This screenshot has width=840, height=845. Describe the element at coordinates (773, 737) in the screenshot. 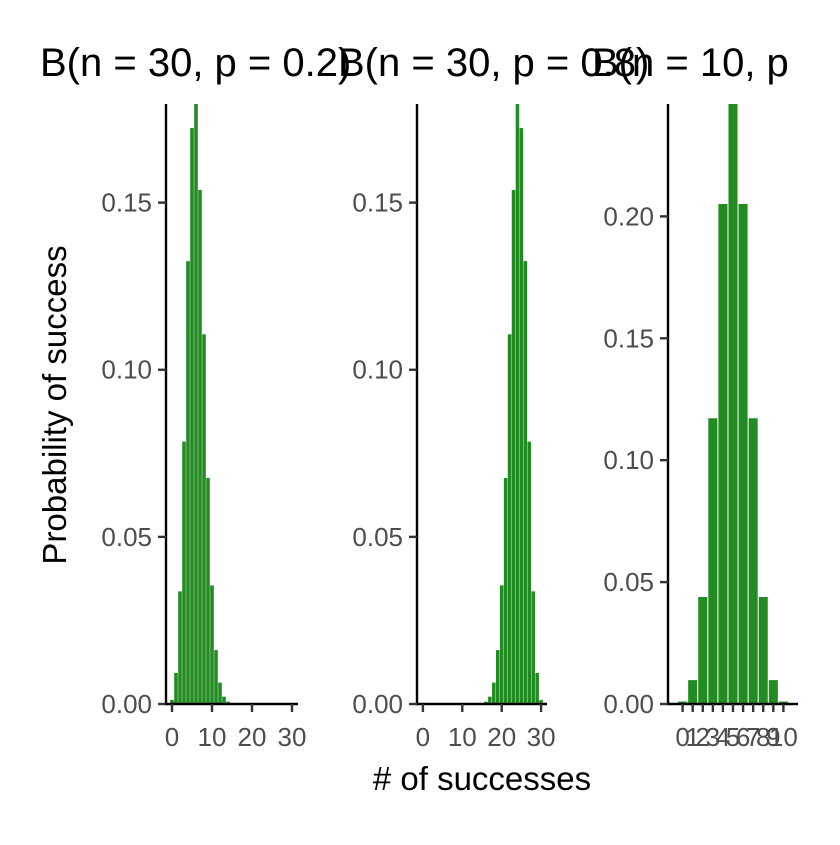

I see `x-tick-label: 9` at that location.